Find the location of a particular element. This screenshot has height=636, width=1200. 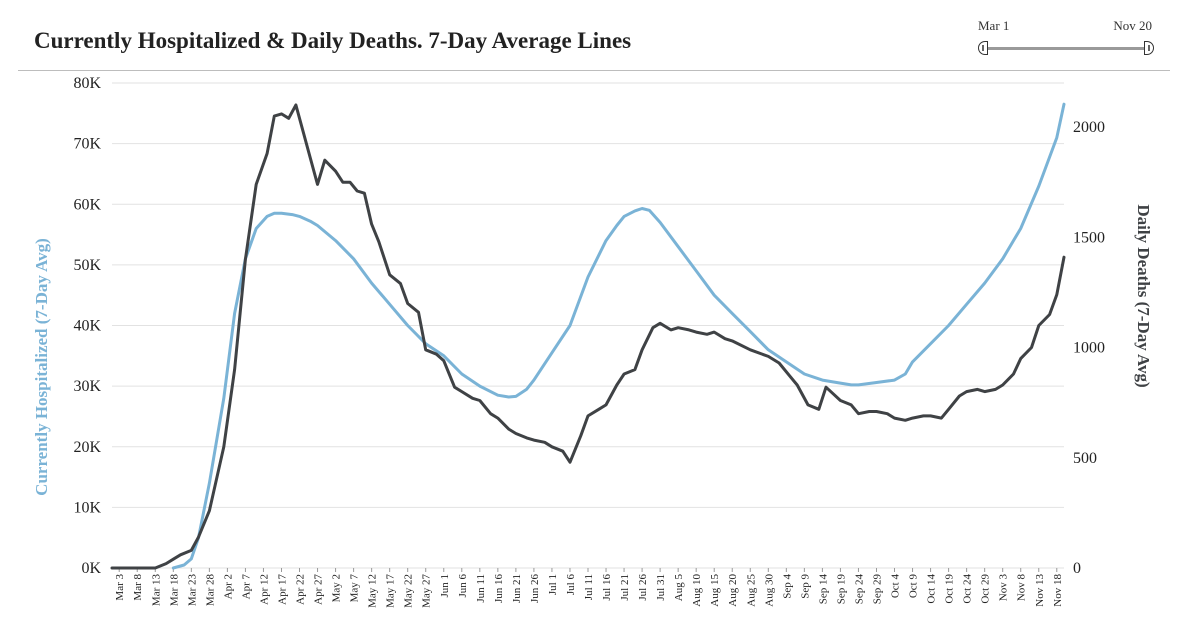

x-tick-label: Nov 13 is located at coordinates (1040, 590).